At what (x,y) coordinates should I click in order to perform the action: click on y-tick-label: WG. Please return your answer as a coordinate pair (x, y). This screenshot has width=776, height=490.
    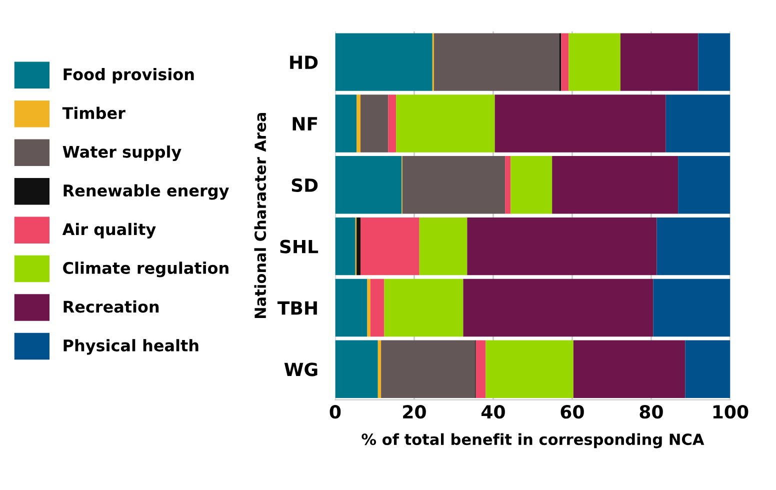
    Looking at the image, I should click on (301, 369).